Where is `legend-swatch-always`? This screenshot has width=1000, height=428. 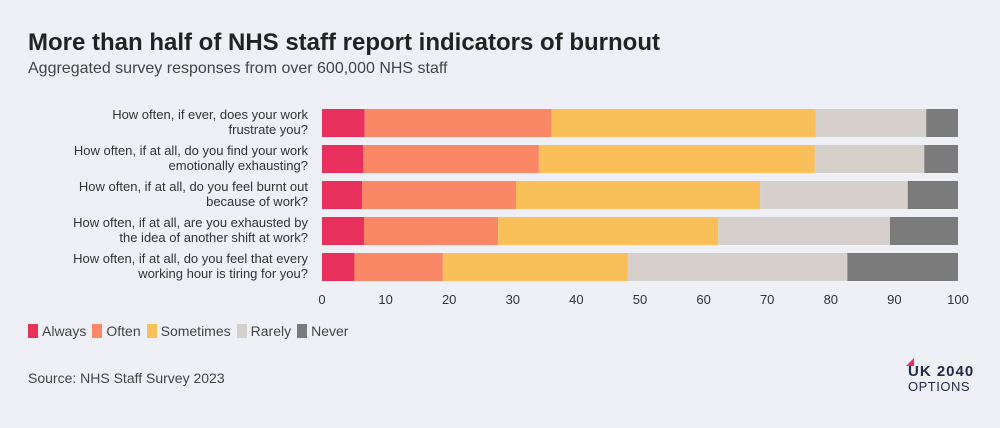
legend-swatch-always is located at coordinates (33, 331).